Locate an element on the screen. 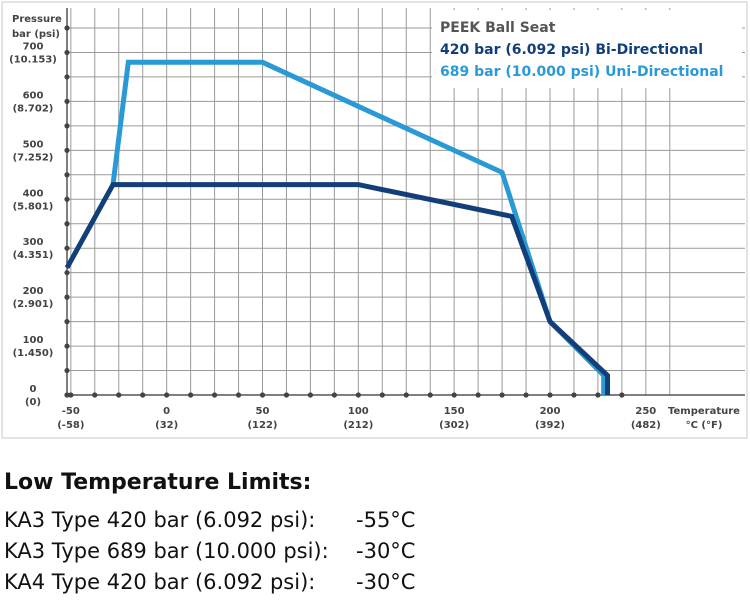  limit-row: KA3 Type 420 bar (6.092 psi): -55°C is located at coordinates (374, 520).